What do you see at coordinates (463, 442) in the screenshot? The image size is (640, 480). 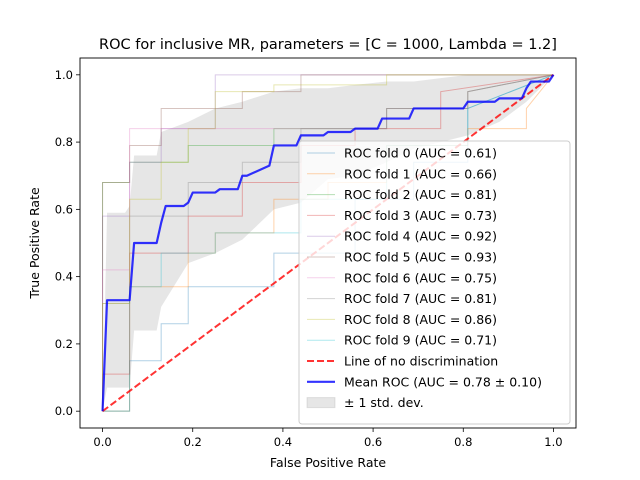 I see `x-tick-label: 0.8` at bounding box center [463, 442].